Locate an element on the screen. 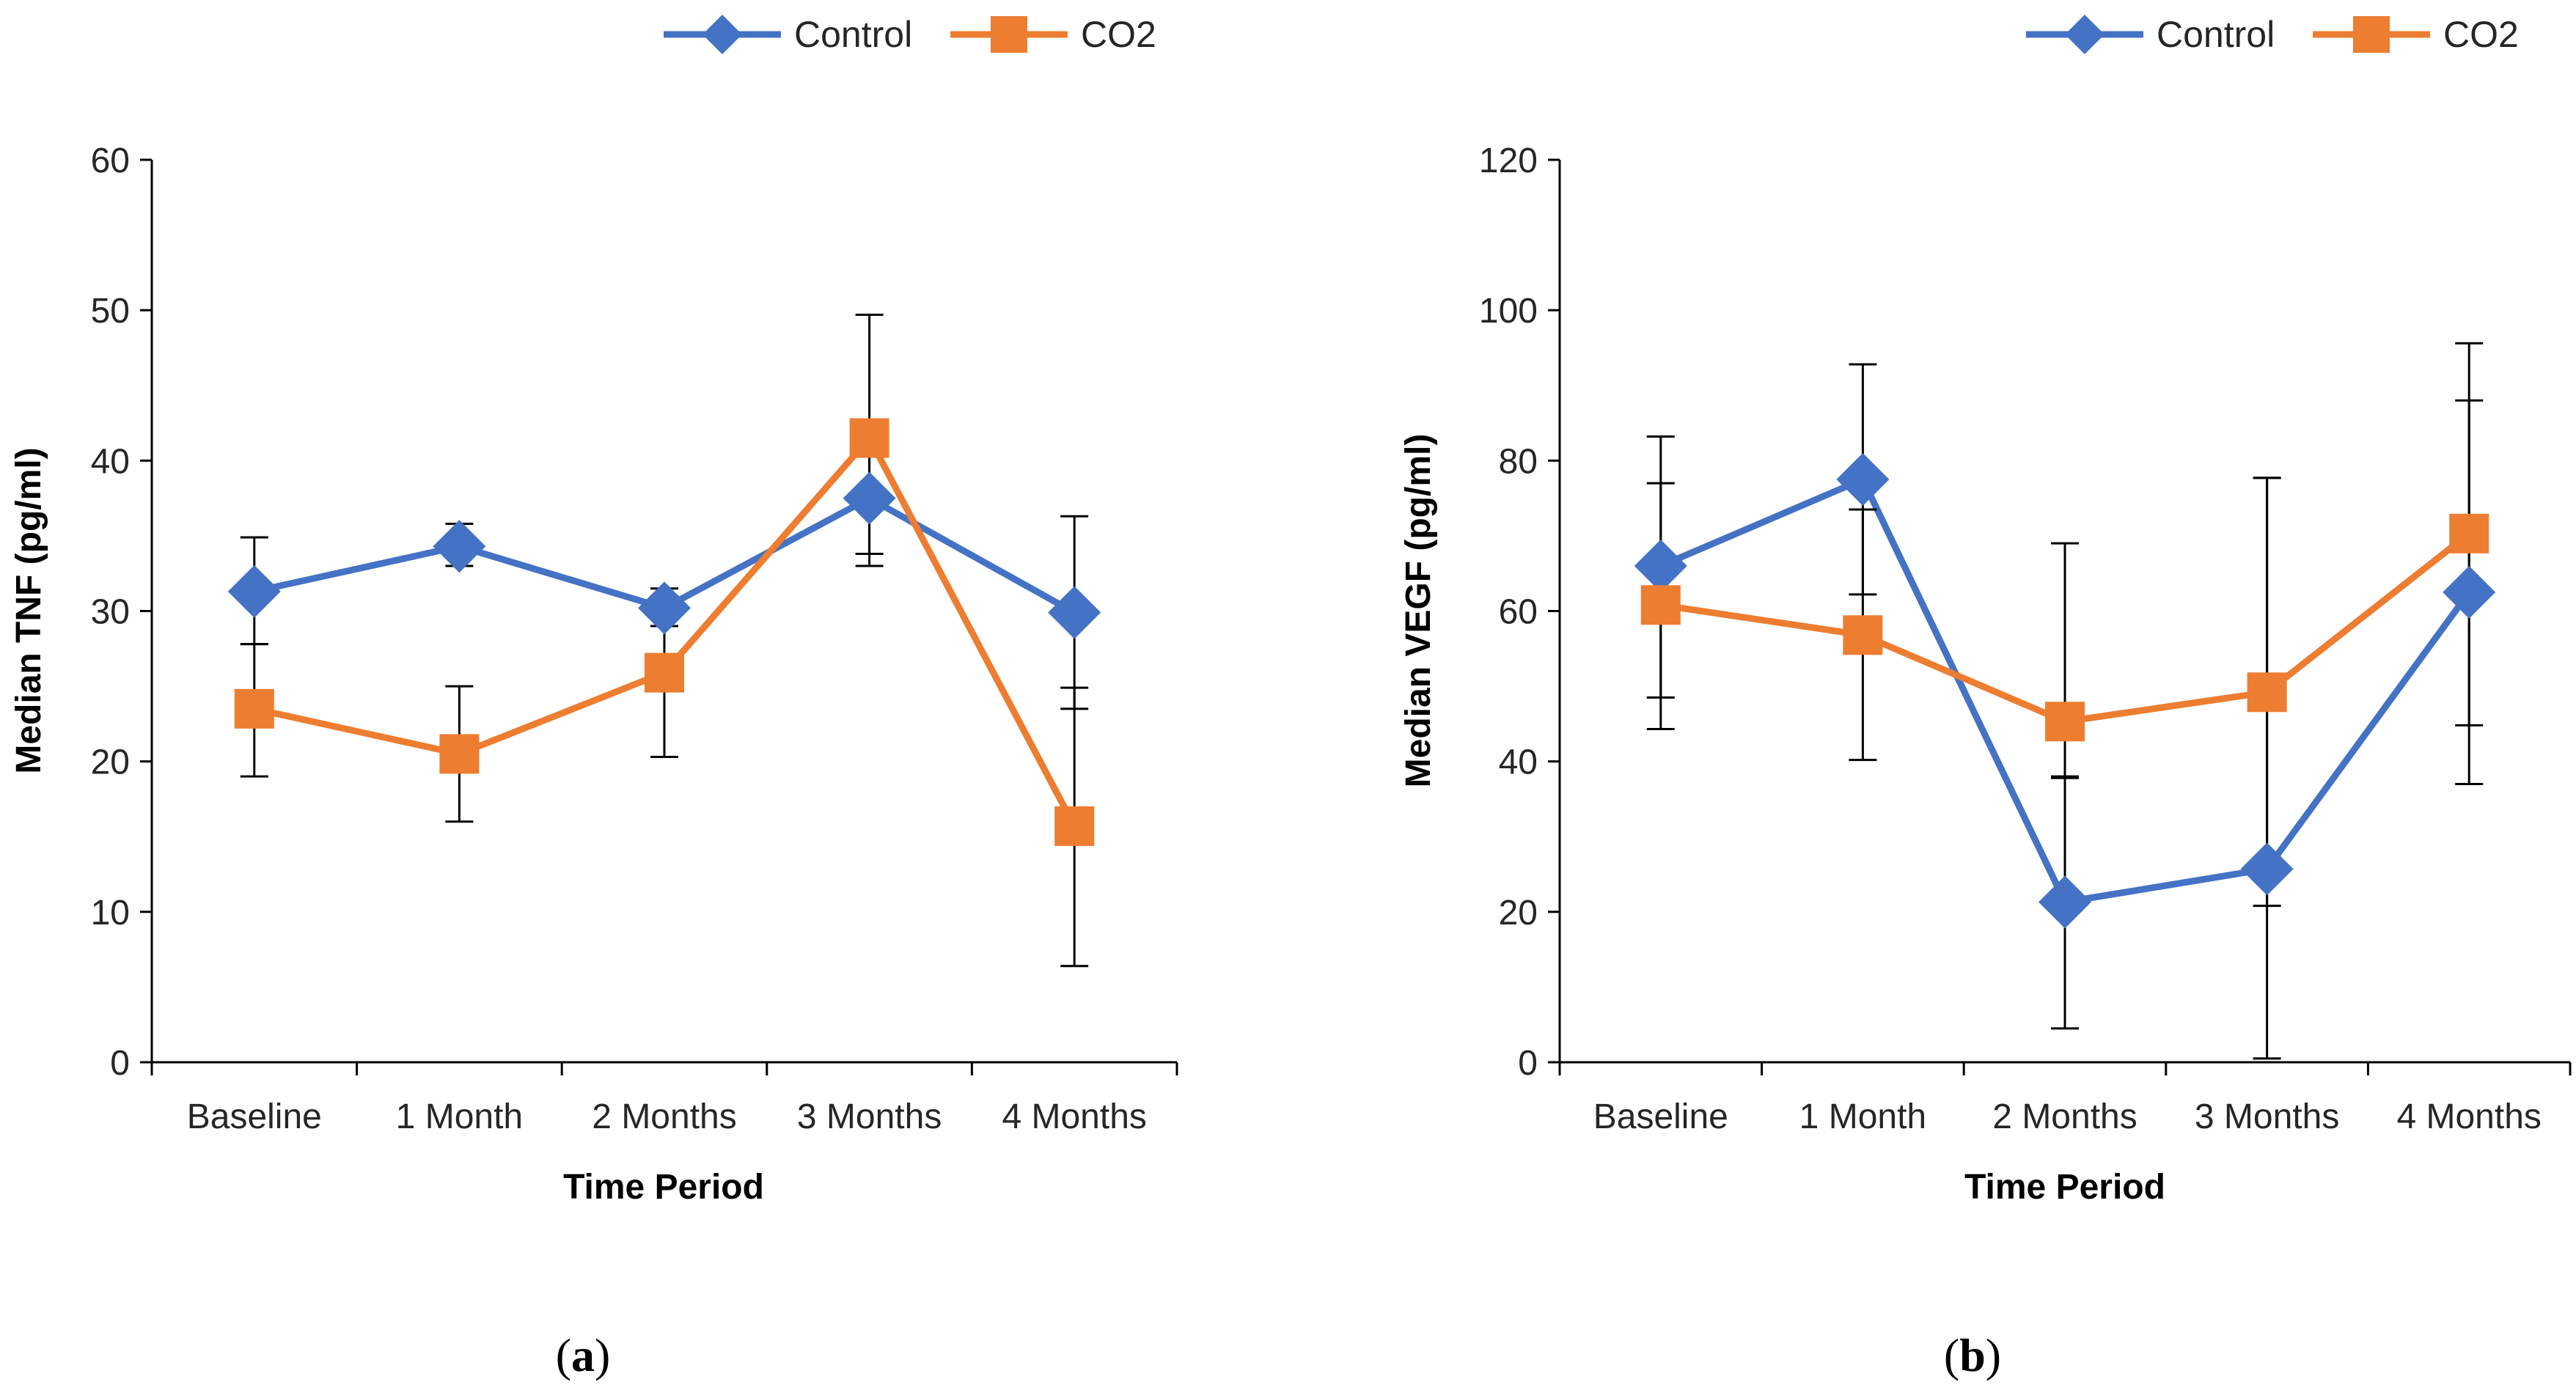 This screenshot has height=1387, width=2576. y-axis-title: Median VEGF (pg/ml) is located at coordinates (1419, 611).